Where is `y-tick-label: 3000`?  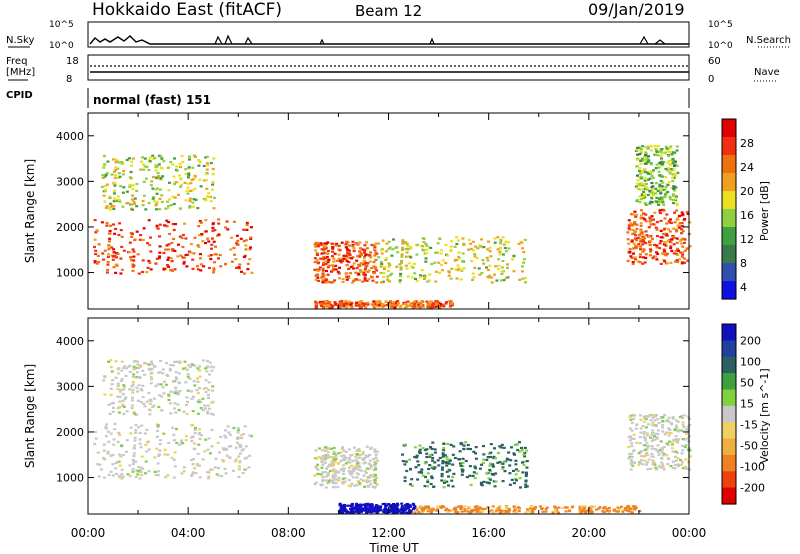
y-tick-label: 3000 is located at coordinates (70, 386).